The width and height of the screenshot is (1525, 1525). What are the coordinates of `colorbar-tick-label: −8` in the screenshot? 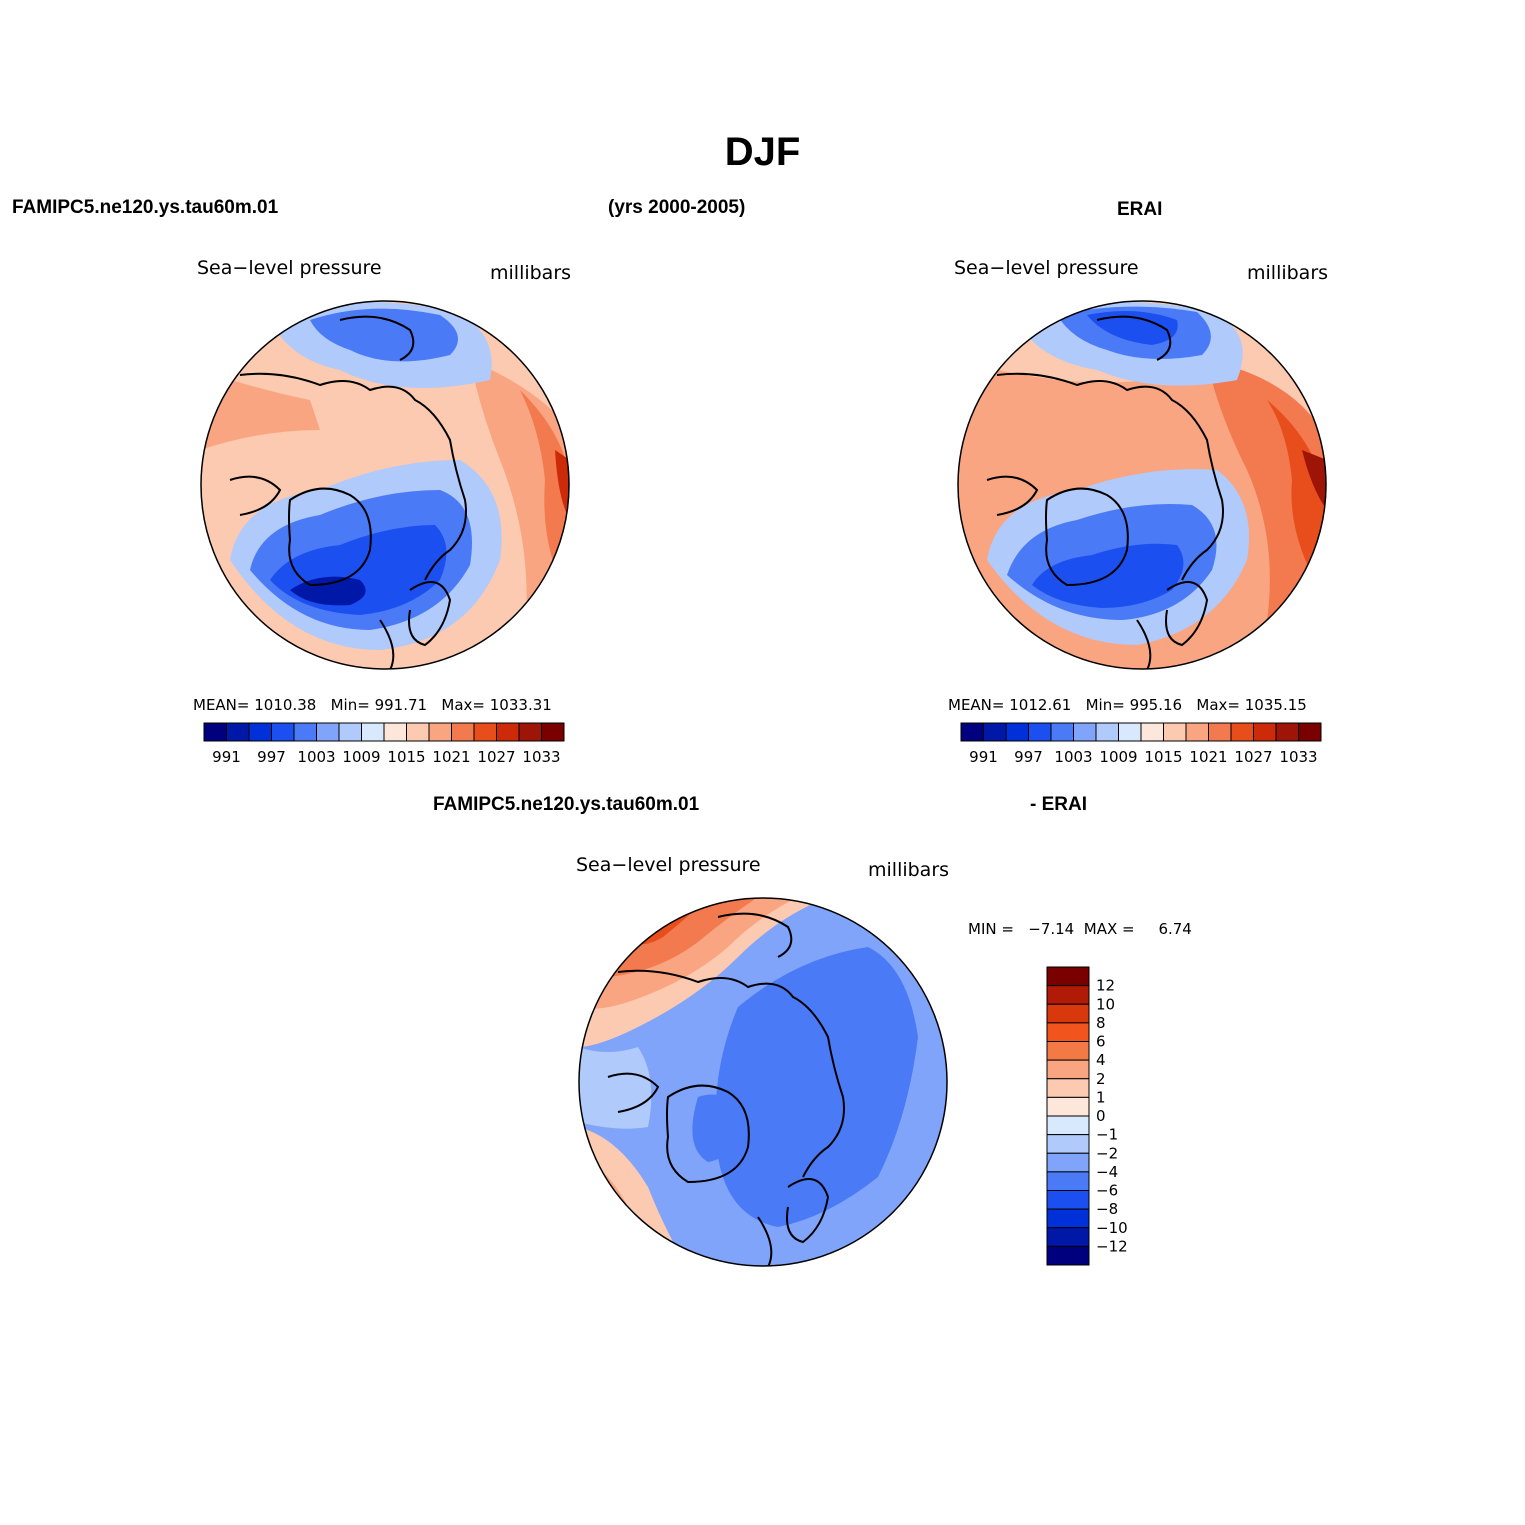 It's located at (1107, 1209).